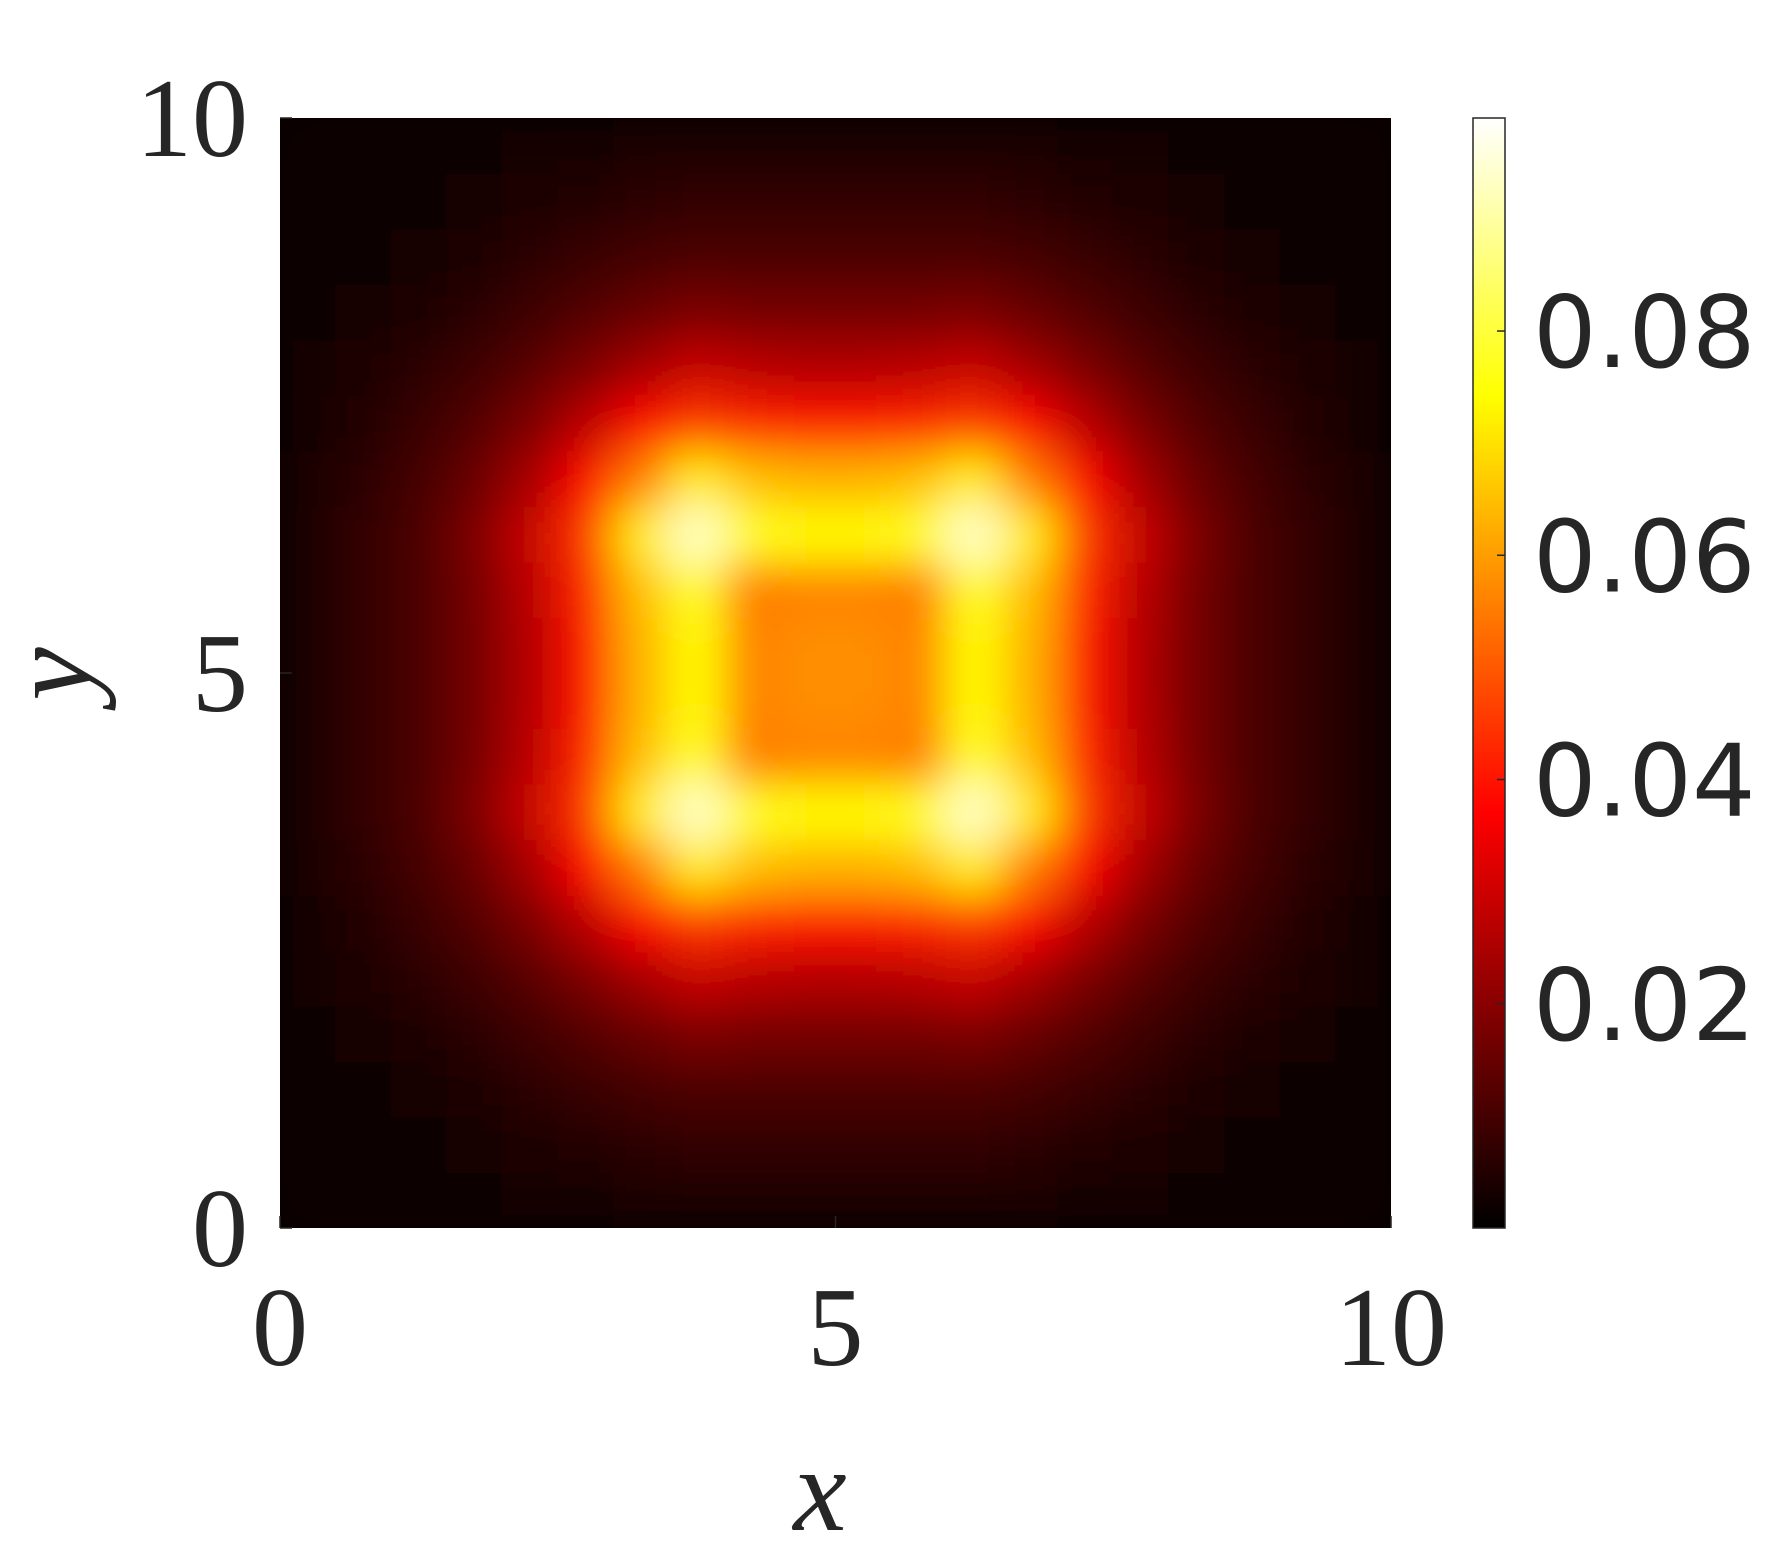  Describe the element at coordinates (58, 679) in the screenshot. I see `y-axis-label: y` at that location.